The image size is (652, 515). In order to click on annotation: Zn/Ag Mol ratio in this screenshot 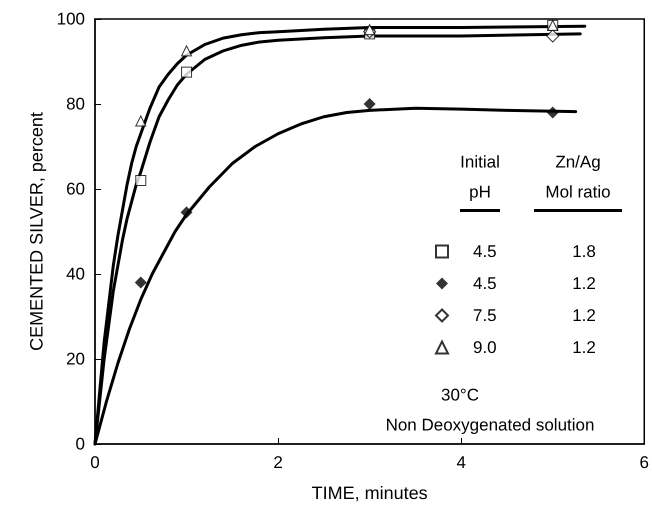, I will do `click(578, 177)`.